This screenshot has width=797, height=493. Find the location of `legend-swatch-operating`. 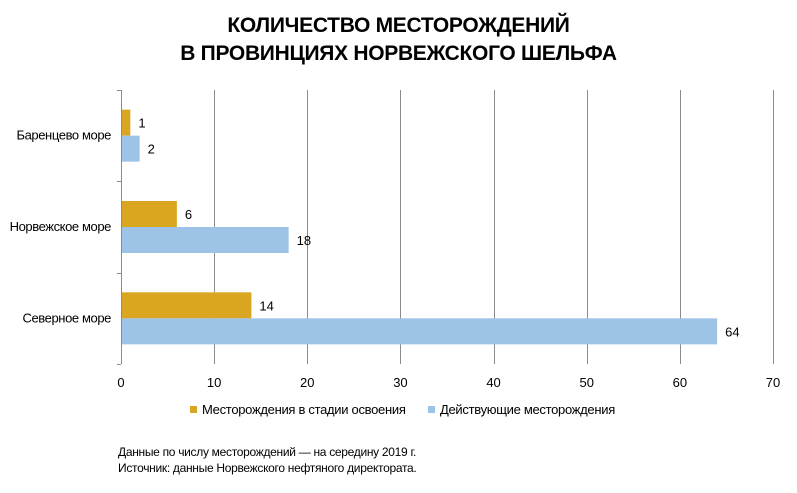

legend-swatch-operating is located at coordinates (431, 409).